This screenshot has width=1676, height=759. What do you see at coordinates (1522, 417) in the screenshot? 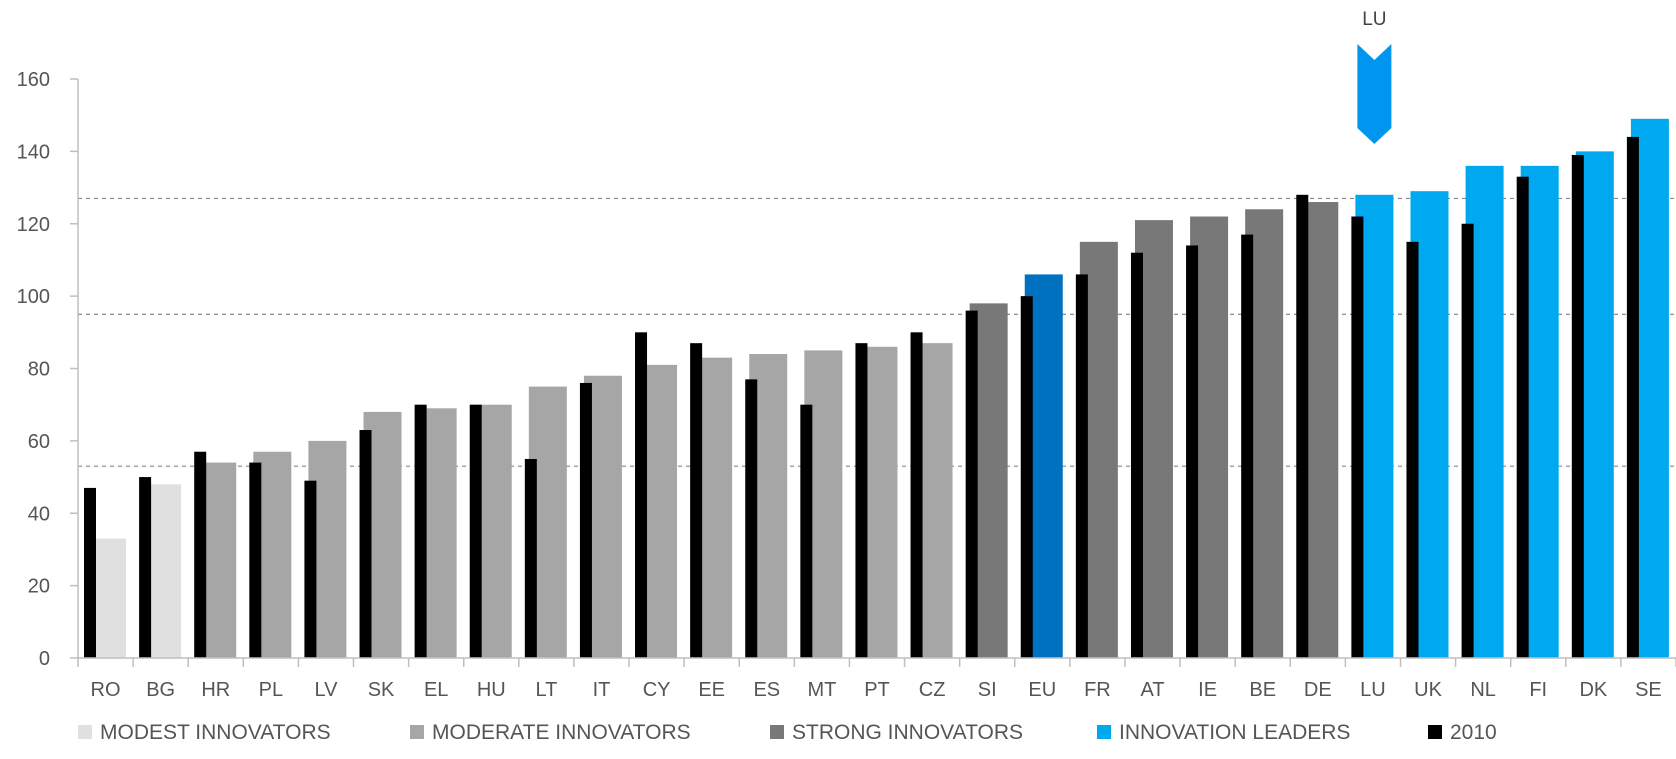
I see `bar-2010-fi` at bounding box center [1522, 417].